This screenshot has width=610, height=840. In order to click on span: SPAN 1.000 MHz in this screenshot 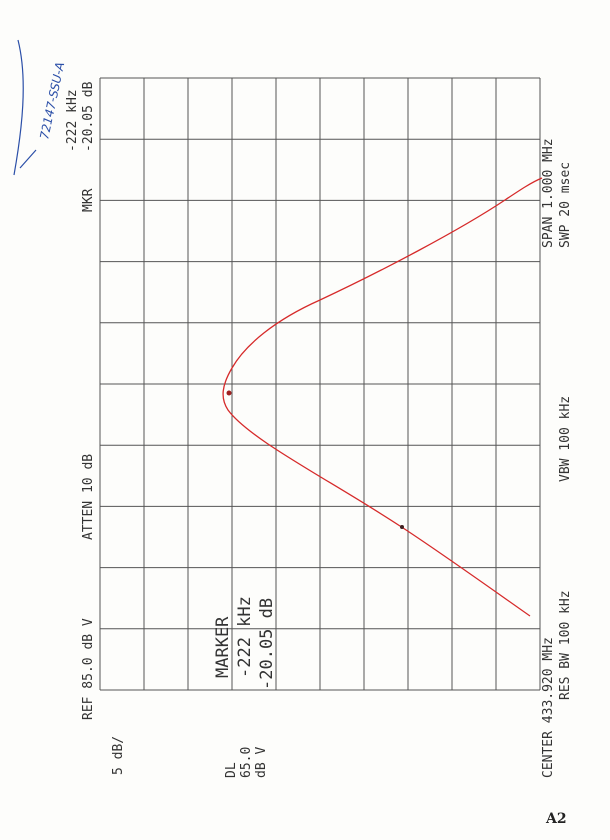, I will do `click(548, 193)`.